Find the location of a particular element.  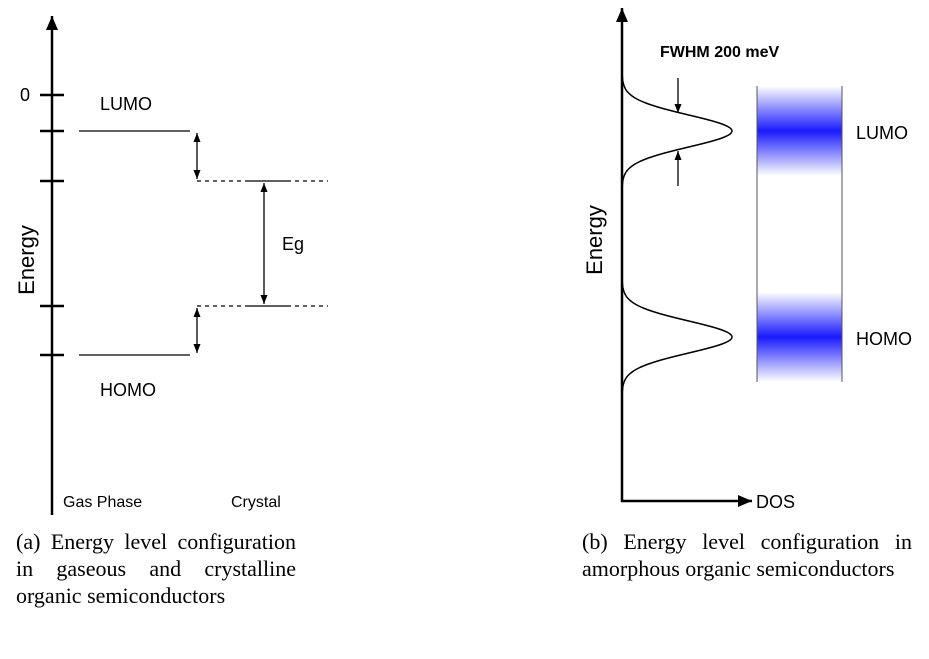

caption-b-tag: (b) is located at coordinates (595, 541).